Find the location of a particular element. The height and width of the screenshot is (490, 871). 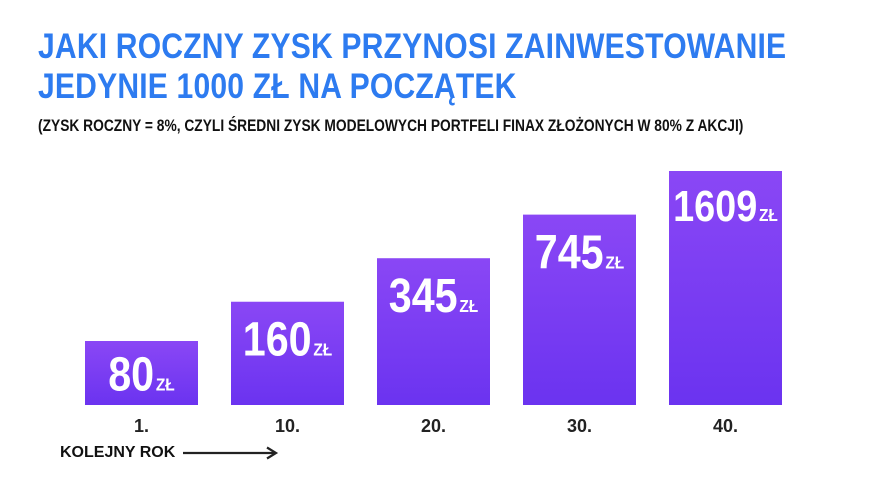

x-axis-ticks: 1. 10. 20. 30. 40. is located at coordinates (436, 426).